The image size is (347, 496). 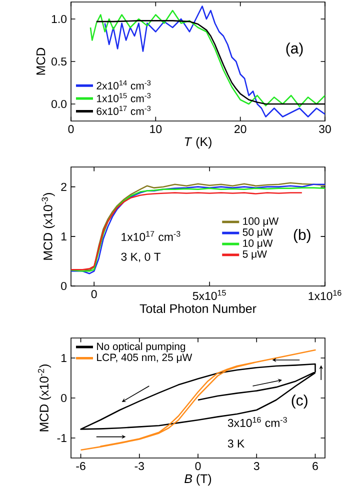 What do you see at coordinates (209, 295) in the screenshot?
I see `x-tick-label: 5x10$^{15}$` at bounding box center [209, 295].